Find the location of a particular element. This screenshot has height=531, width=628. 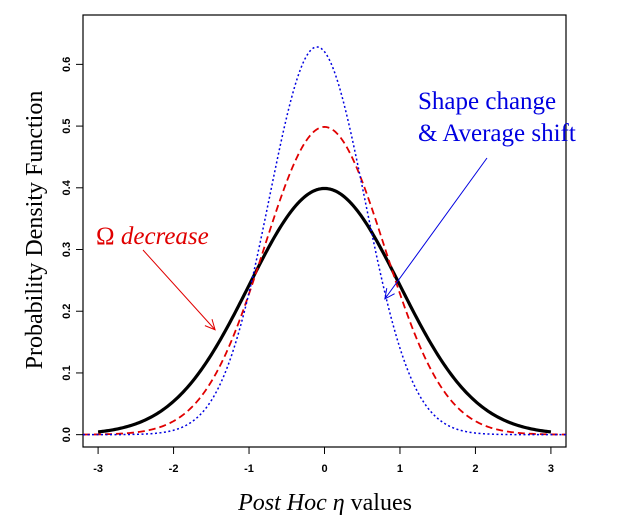

y-axis-title: Probability Density Function is located at coordinates (35, 230).